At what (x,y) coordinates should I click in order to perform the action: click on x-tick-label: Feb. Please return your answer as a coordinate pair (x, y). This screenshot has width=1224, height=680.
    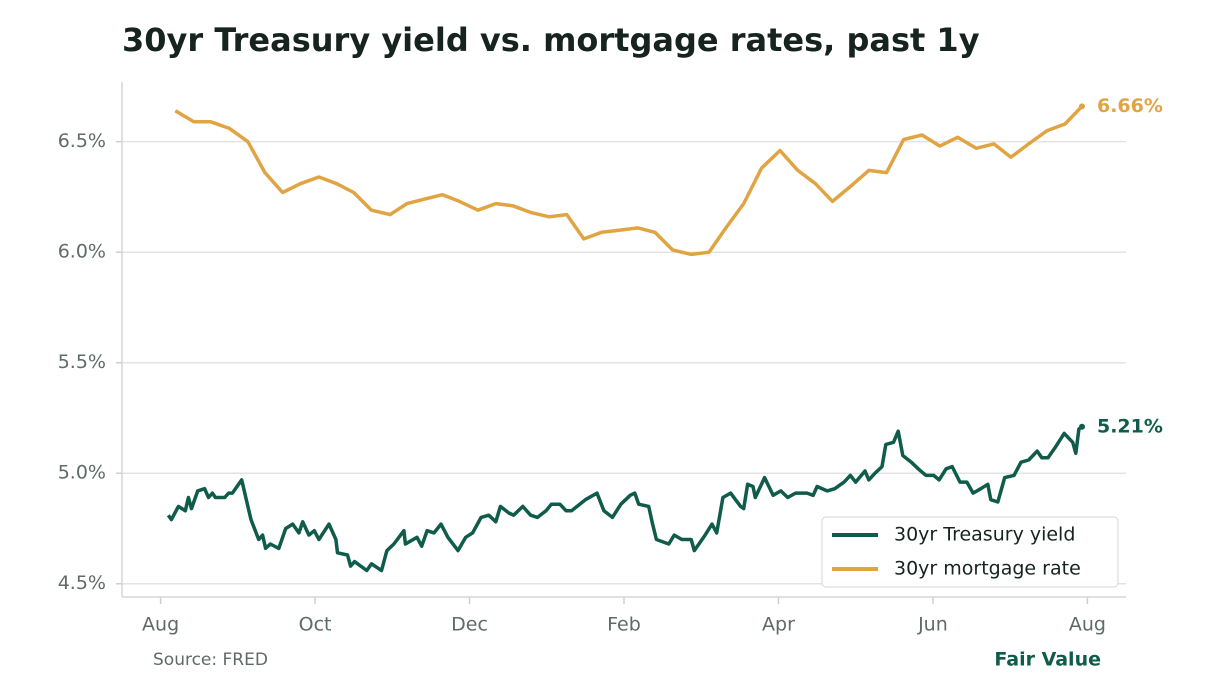
    Looking at the image, I should click on (624, 625).